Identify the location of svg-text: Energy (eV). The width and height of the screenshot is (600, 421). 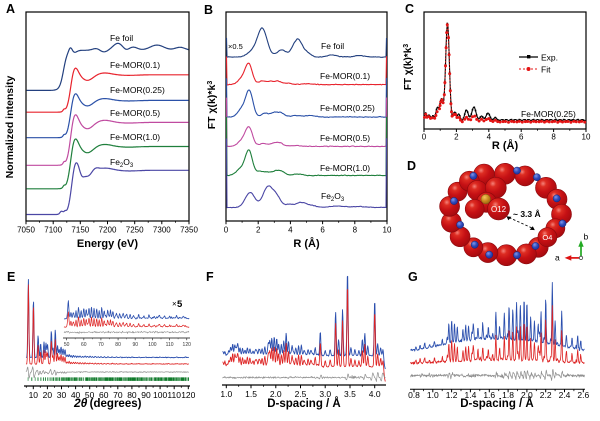
(107, 244).